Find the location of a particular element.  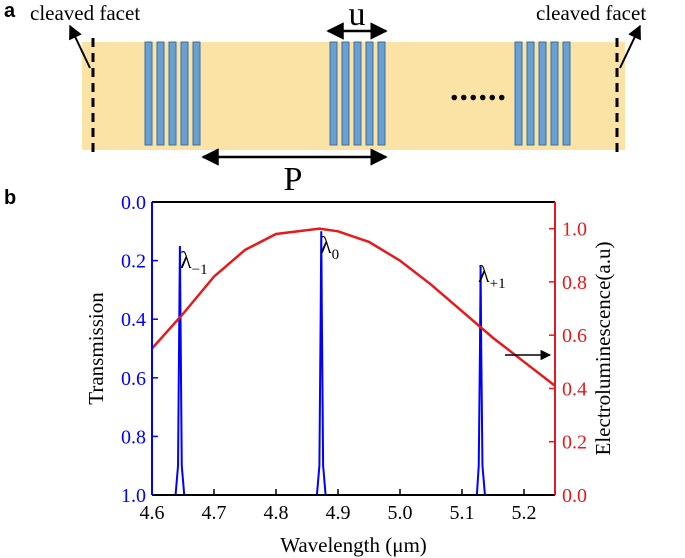

x-tick-label: 5.1 is located at coordinates (462, 513).